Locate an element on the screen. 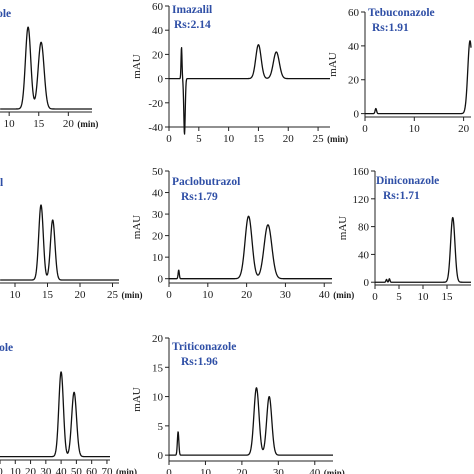  chart-panel-tebuconazole: 0 20 40 60 mAU 0 10 20 Tebuconazole Rs:1.91 is located at coordinates (399, 71).